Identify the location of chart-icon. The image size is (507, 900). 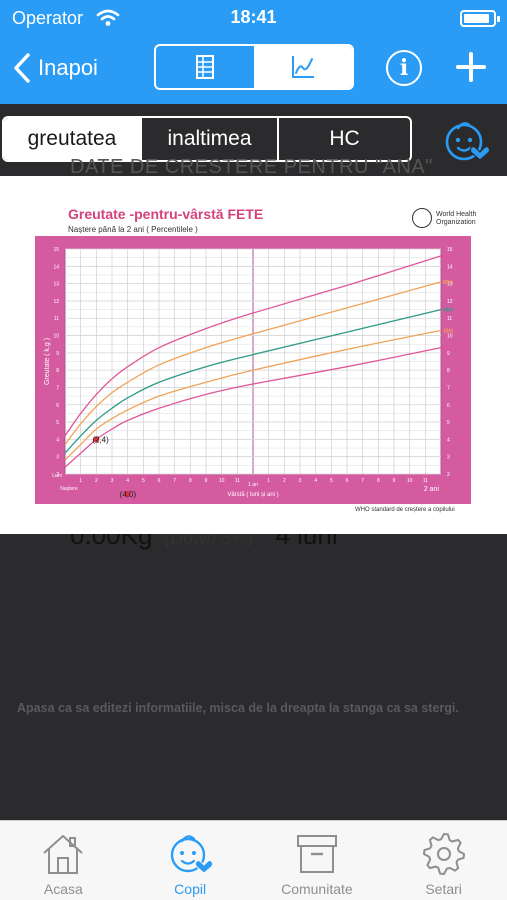
(303, 67).